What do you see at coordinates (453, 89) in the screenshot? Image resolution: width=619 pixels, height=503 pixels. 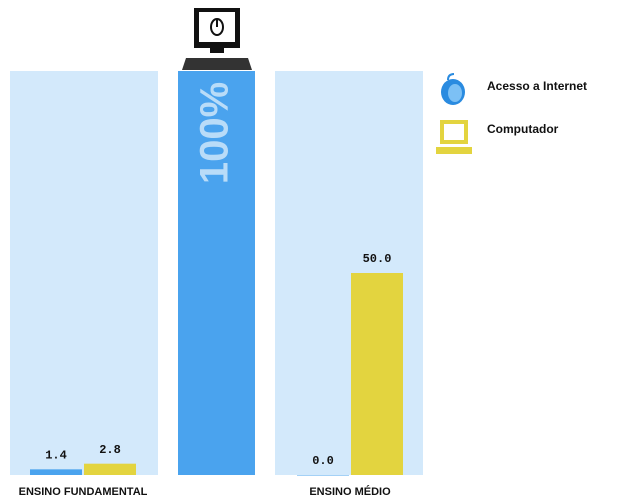 I see `legend-mouse-icon` at bounding box center [453, 89].